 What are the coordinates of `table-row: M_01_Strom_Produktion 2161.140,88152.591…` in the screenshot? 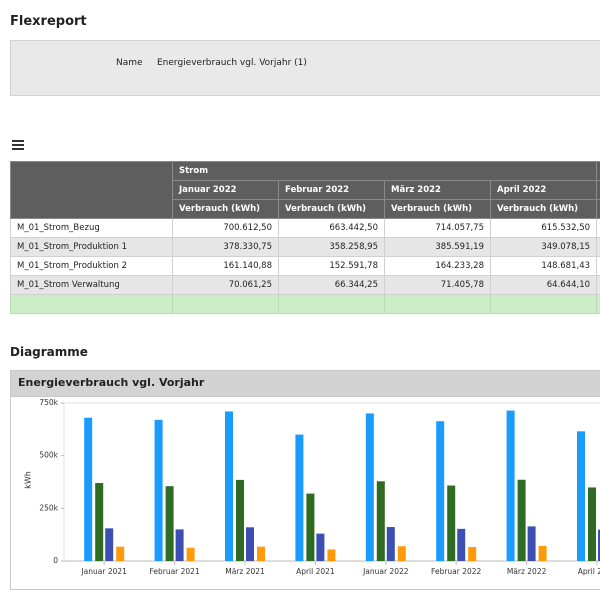 It's located at (305, 266).